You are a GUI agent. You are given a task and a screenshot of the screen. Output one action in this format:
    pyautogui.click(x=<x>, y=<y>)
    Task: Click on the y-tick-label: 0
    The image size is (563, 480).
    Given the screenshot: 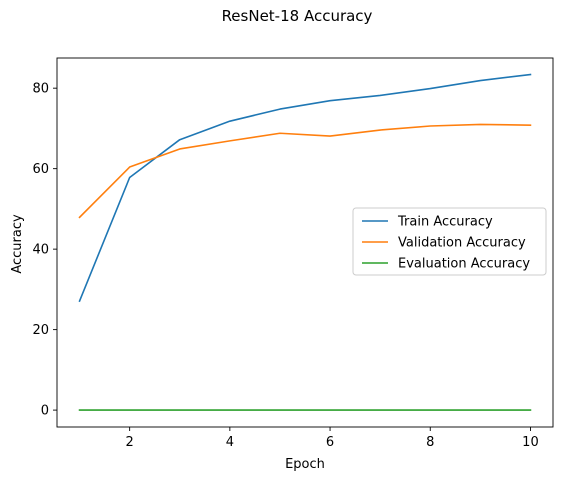 What is the action you would take?
    pyautogui.click(x=45, y=411)
    